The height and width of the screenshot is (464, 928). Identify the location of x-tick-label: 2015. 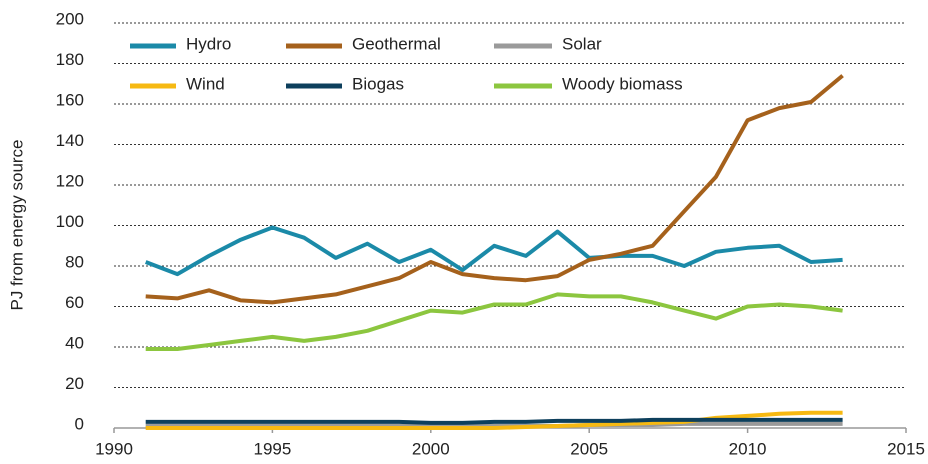
(906, 448).